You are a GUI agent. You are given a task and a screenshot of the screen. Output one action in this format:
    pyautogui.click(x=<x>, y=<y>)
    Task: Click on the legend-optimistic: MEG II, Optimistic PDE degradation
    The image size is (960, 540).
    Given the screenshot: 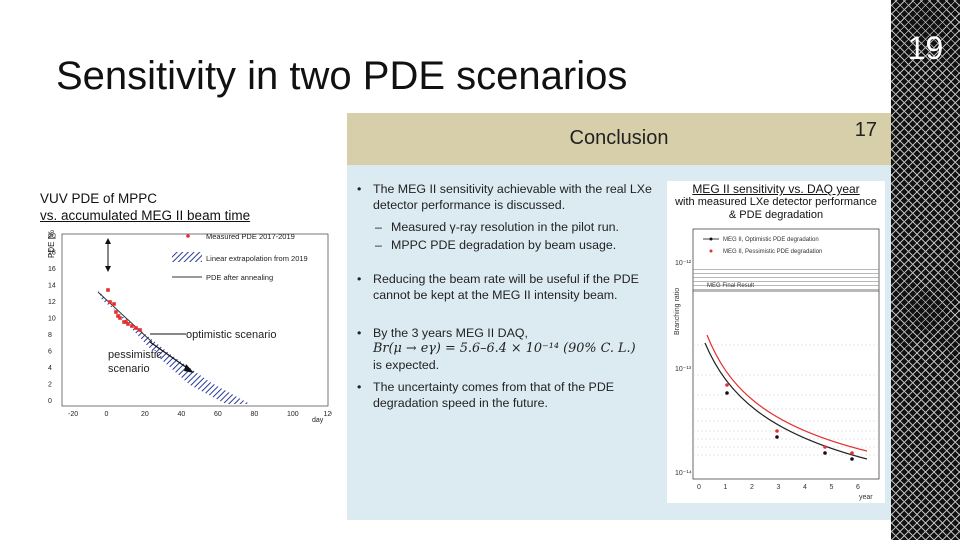 What is the action you would take?
    pyautogui.click(x=771, y=240)
    